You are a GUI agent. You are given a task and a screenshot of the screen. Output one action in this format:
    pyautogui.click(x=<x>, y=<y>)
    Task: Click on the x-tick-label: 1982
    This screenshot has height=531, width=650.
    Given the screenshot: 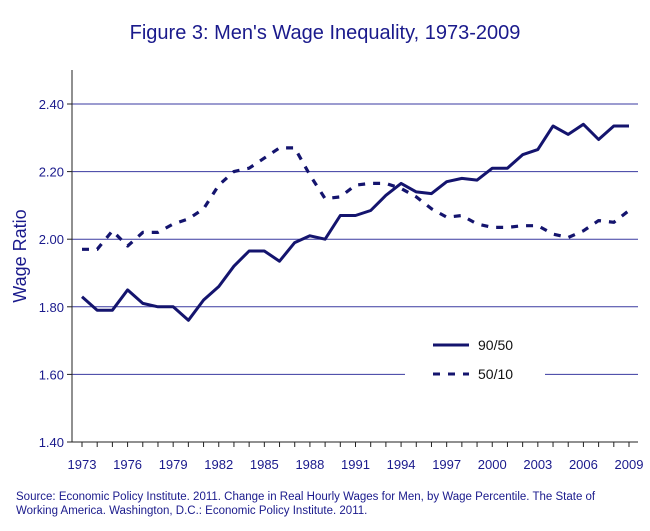 What is the action you would take?
    pyautogui.click(x=218, y=464)
    